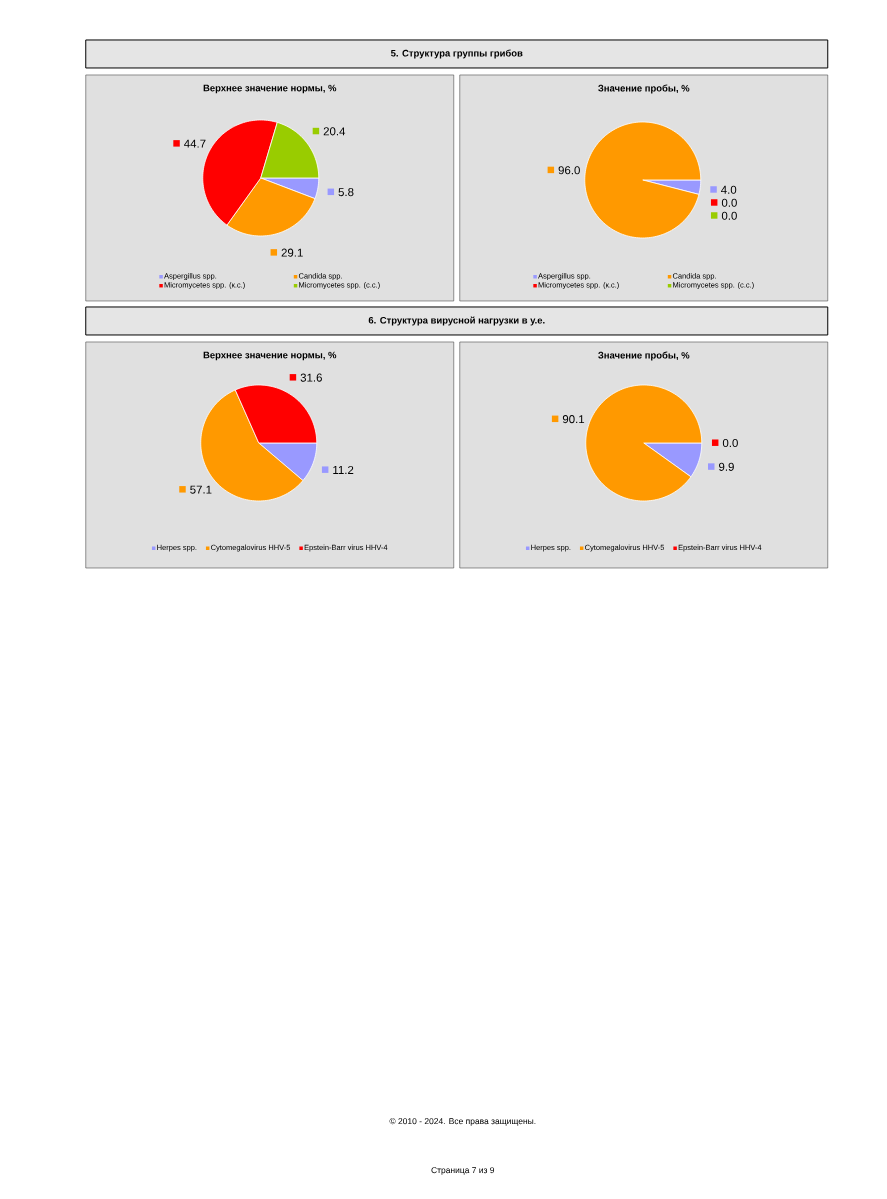 This screenshot has height=1199, width=887. Describe the element at coordinates (334, 131) in the screenshot. I see `data-label: 20.4` at that location.